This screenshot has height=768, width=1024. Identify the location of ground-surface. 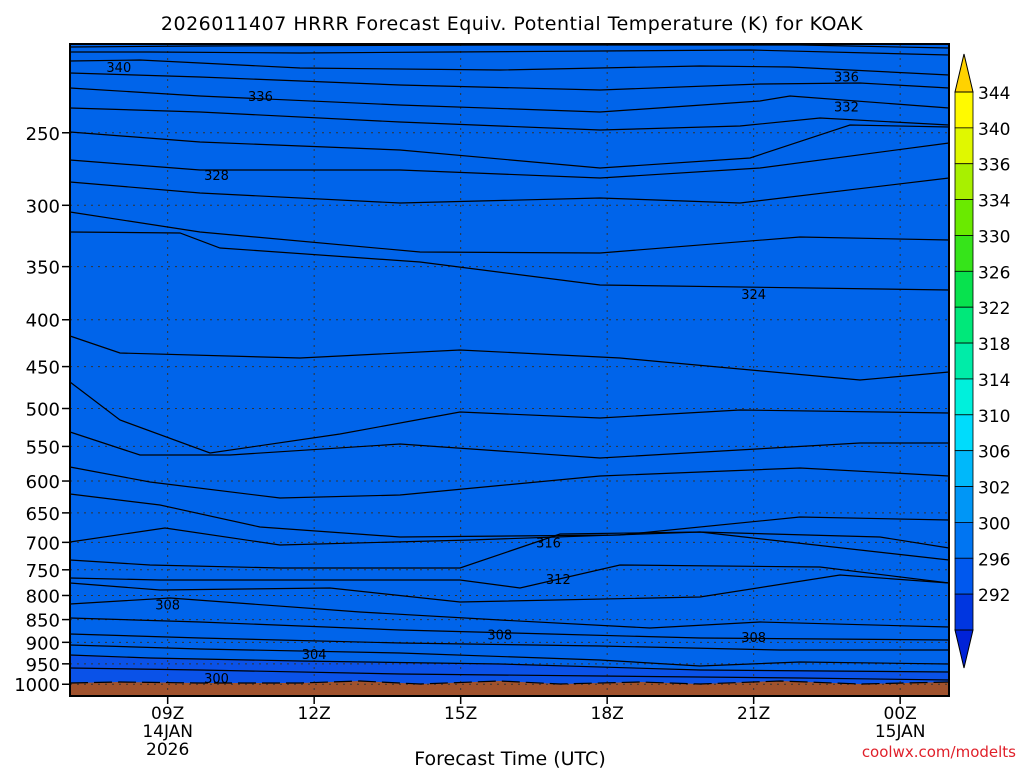
(509, 688).